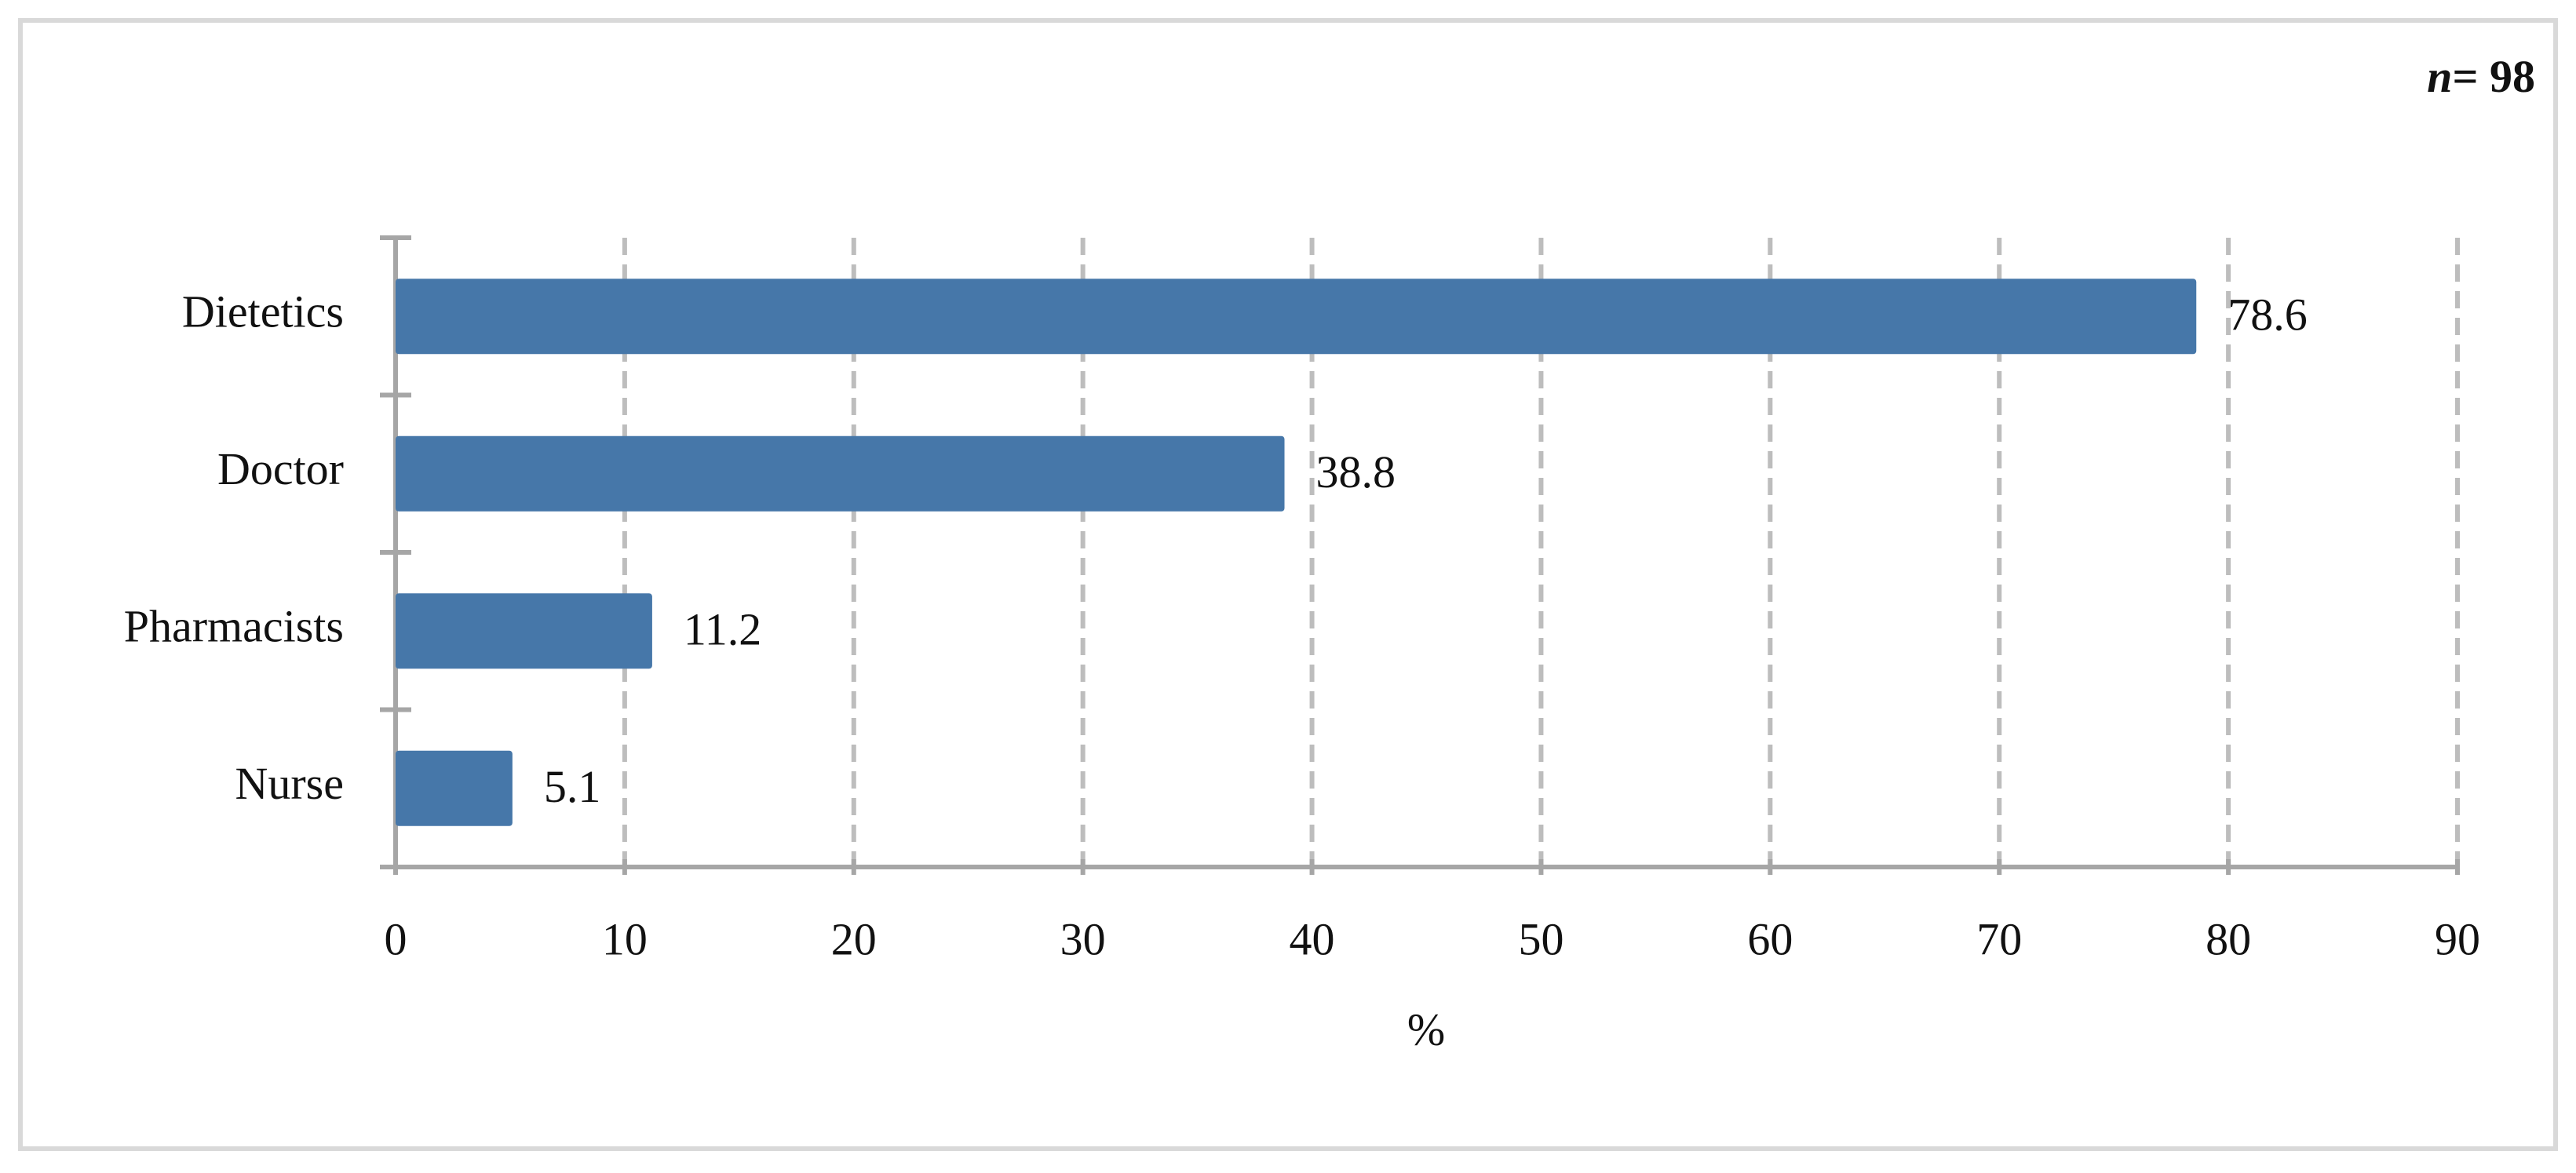 Image resolution: width=2576 pixels, height=1173 pixels. I want to click on annotation: n= 98, so click(2481, 76).